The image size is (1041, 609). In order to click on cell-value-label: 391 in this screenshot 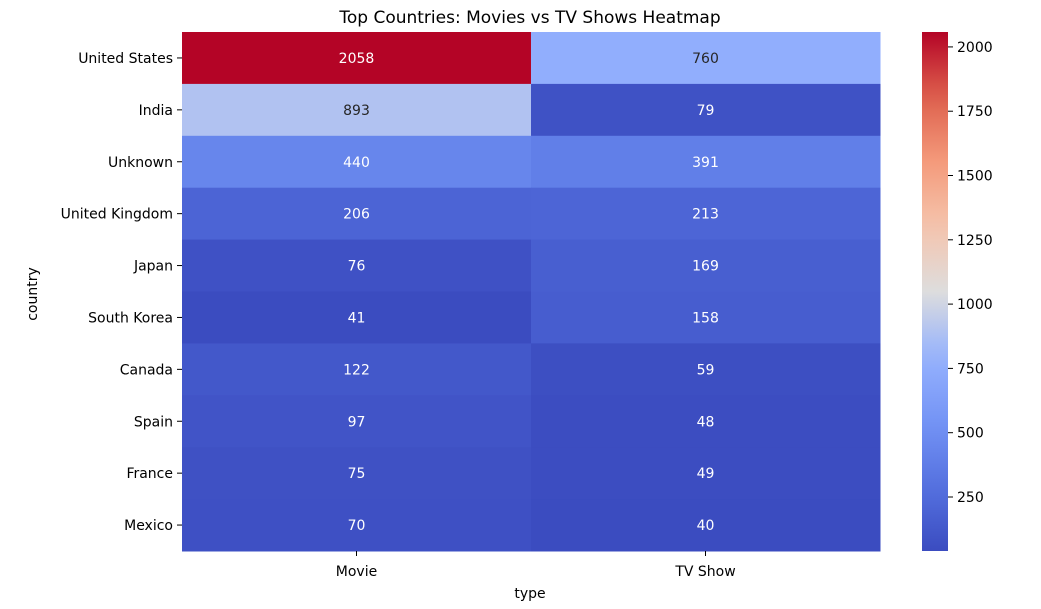, I will do `click(705, 163)`.